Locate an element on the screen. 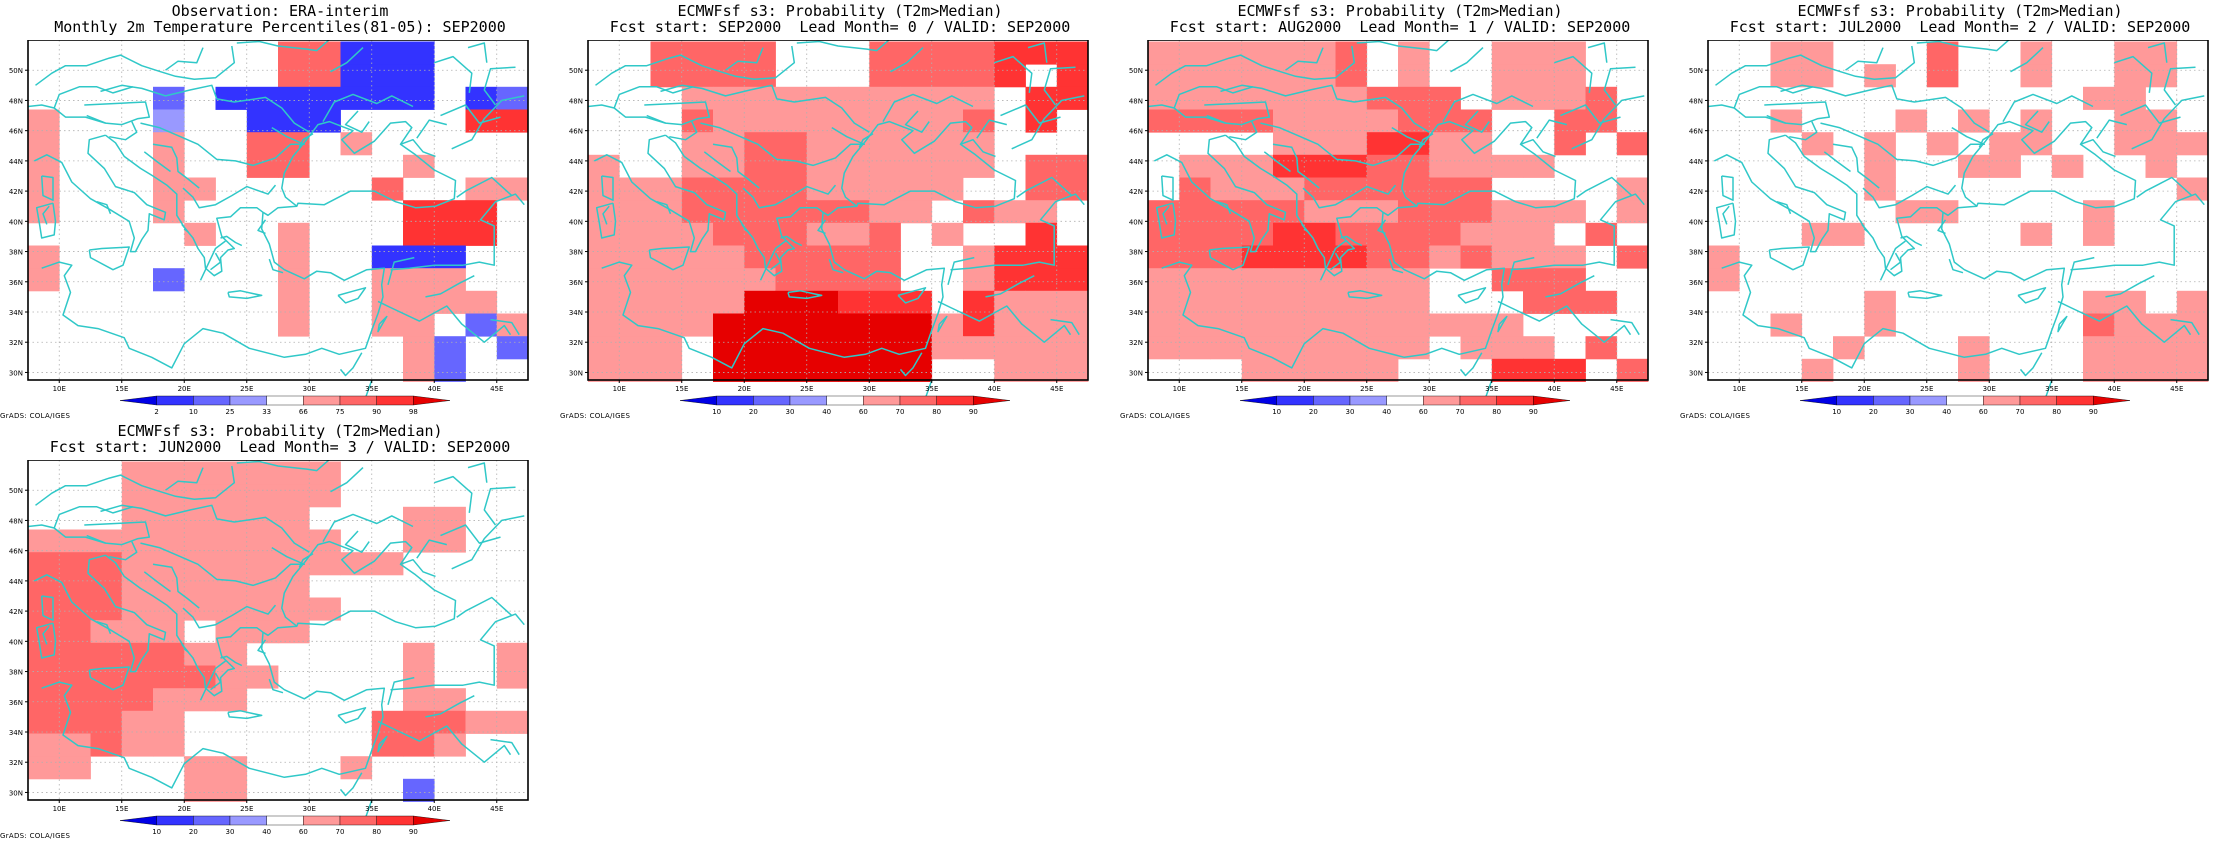 The image size is (2240, 852). lat-tick-label: 48N is located at coordinates (16, 521).